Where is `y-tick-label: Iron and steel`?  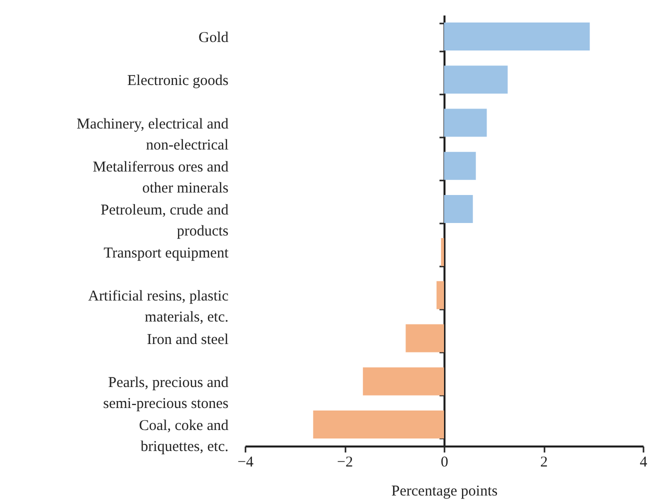
y-tick-label: Iron and steel is located at coordinates (187, 340).